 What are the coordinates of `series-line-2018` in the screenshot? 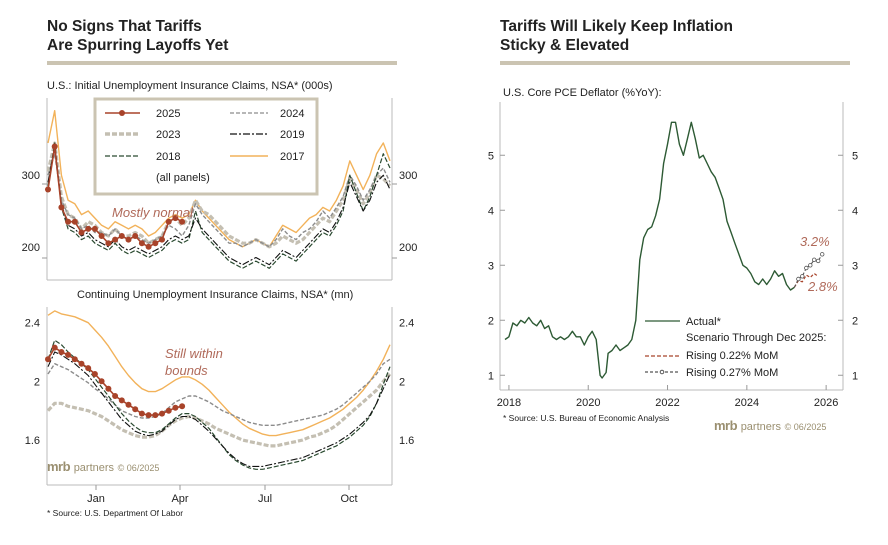 It's located at (219, 205).